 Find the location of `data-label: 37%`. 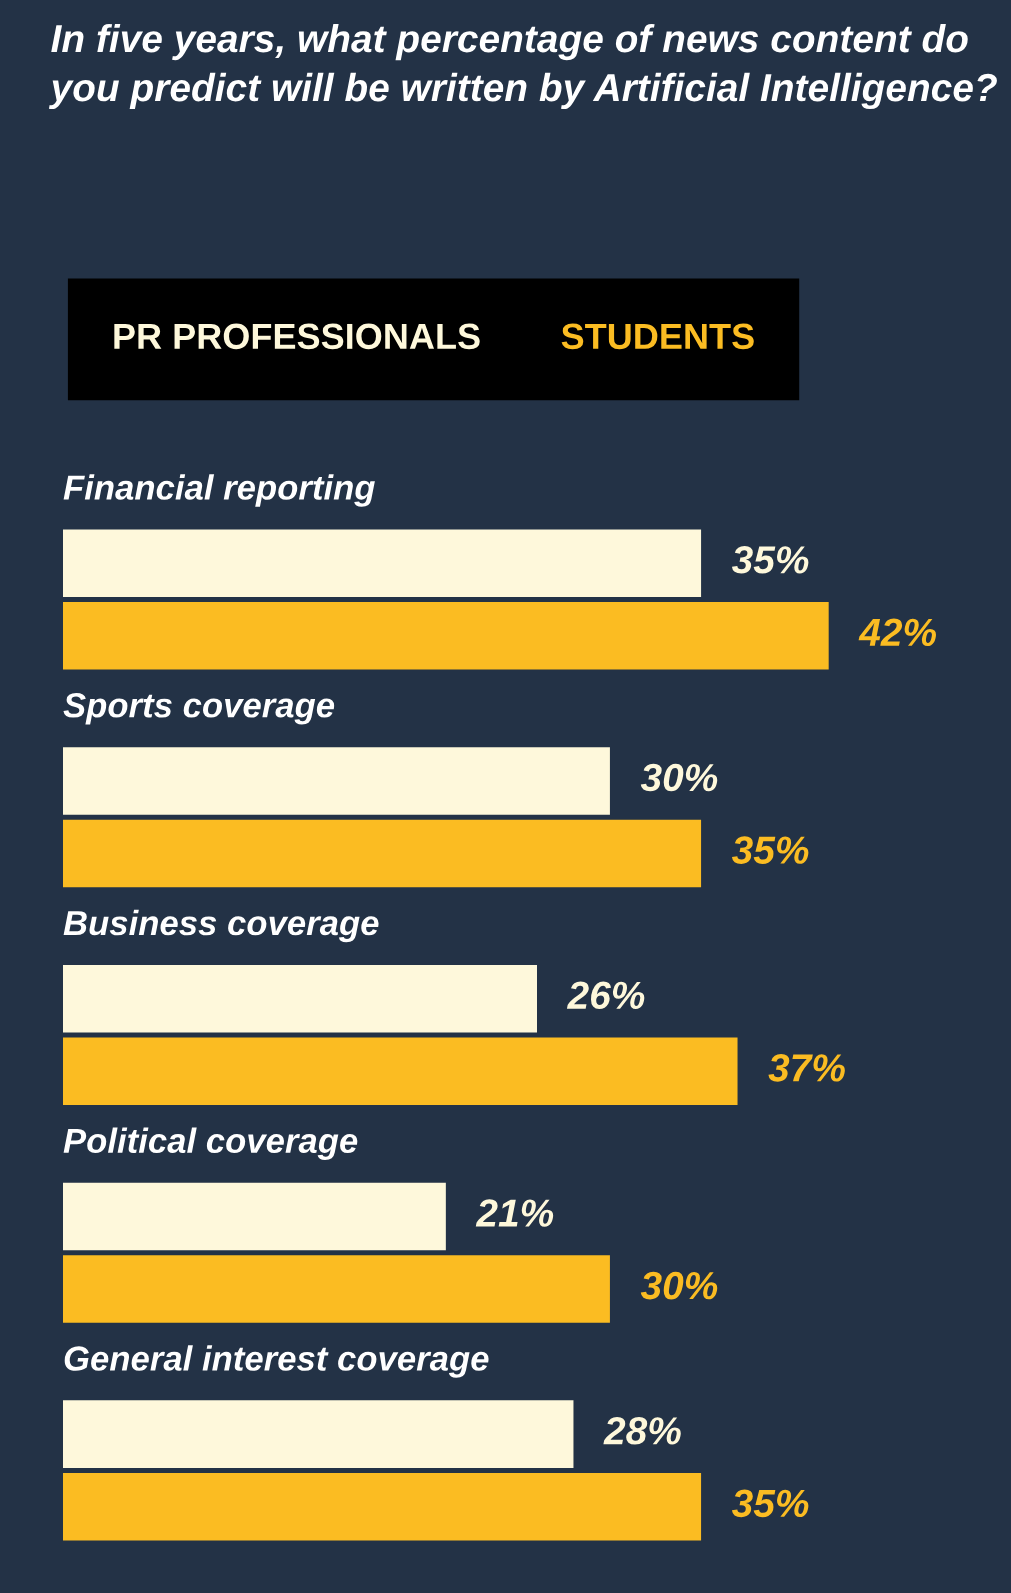

data-label: 37% is located at coordinates (806, 1068).